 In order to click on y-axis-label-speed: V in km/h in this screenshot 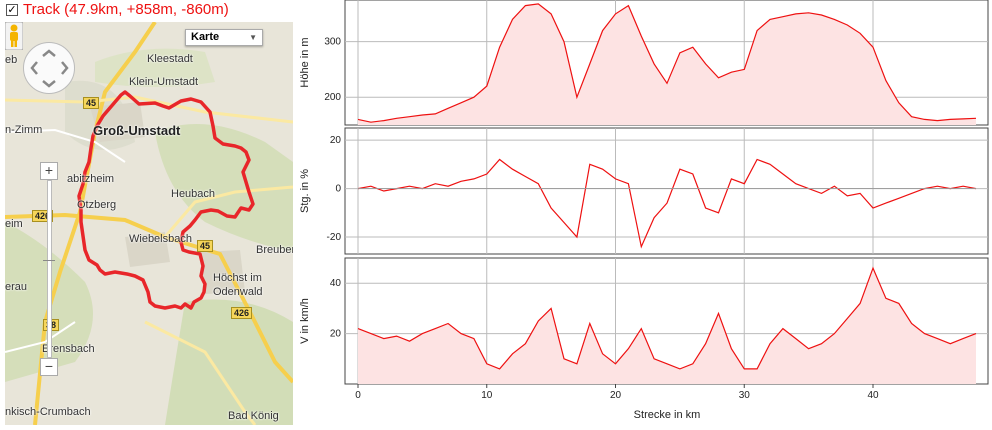, I will do `click(305, 321)`.